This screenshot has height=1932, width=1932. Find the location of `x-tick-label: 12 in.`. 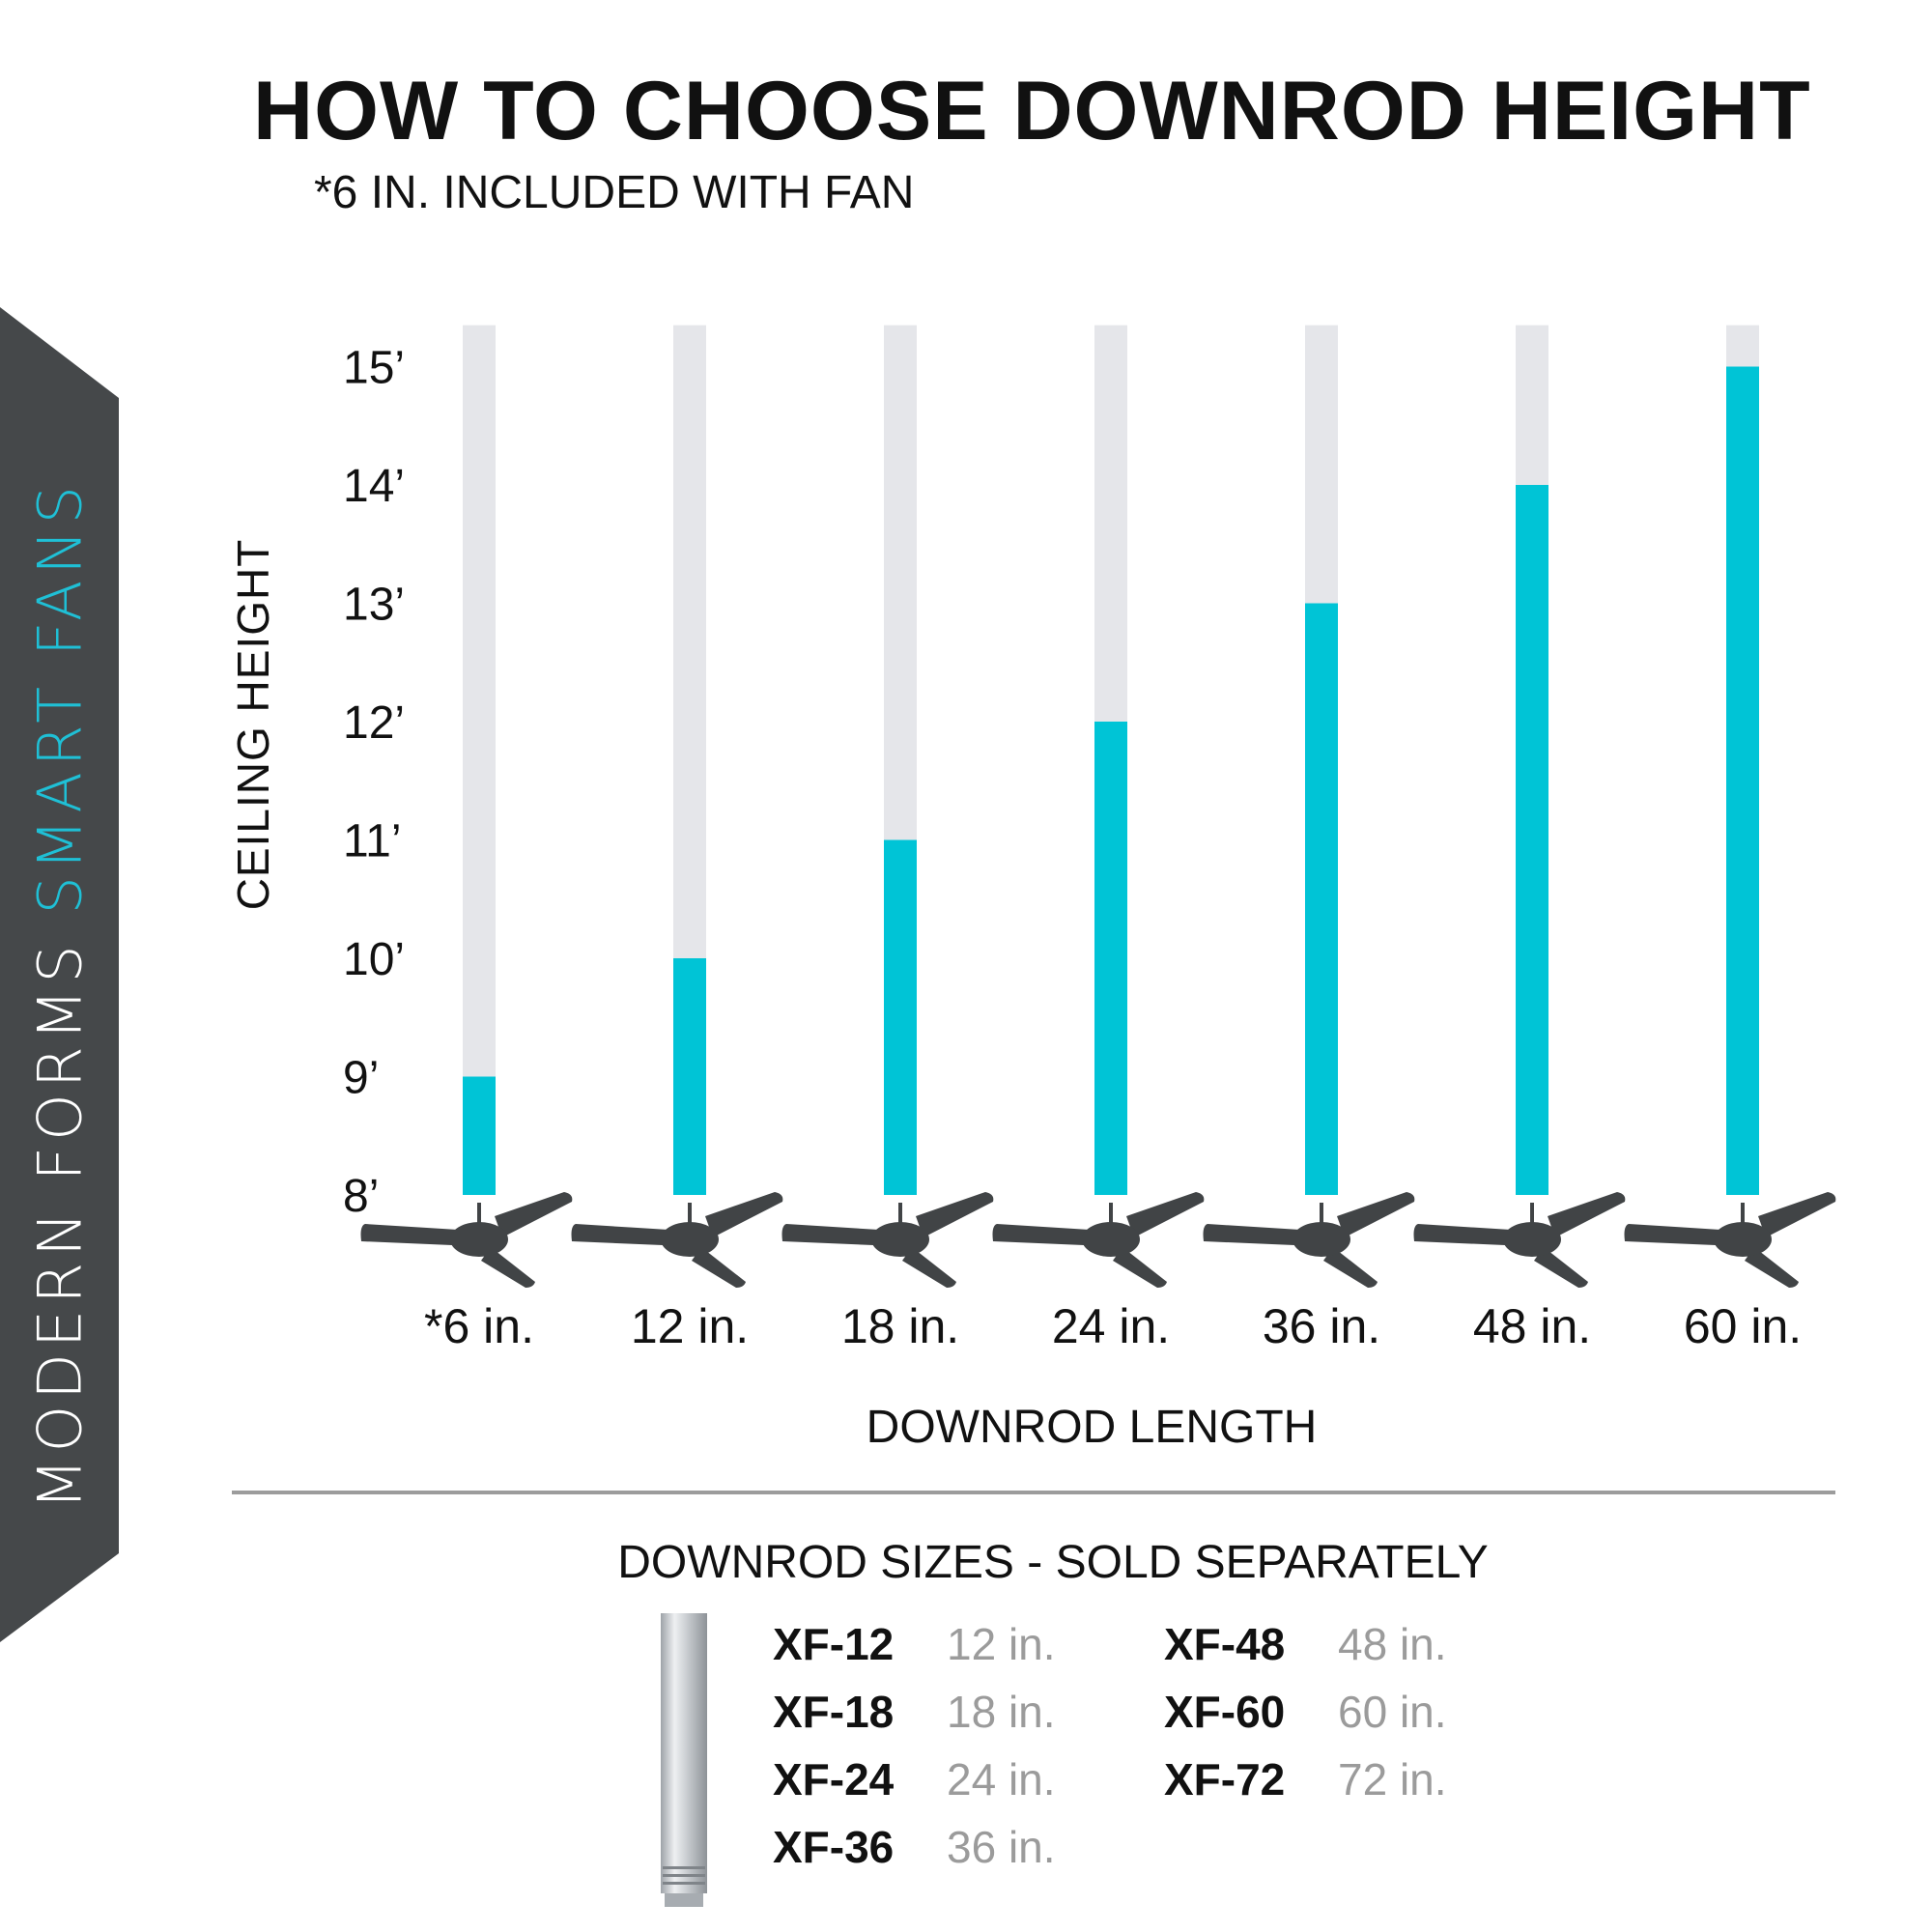

x-tick-label: 12 in. is located at coordinates (690, 1326).